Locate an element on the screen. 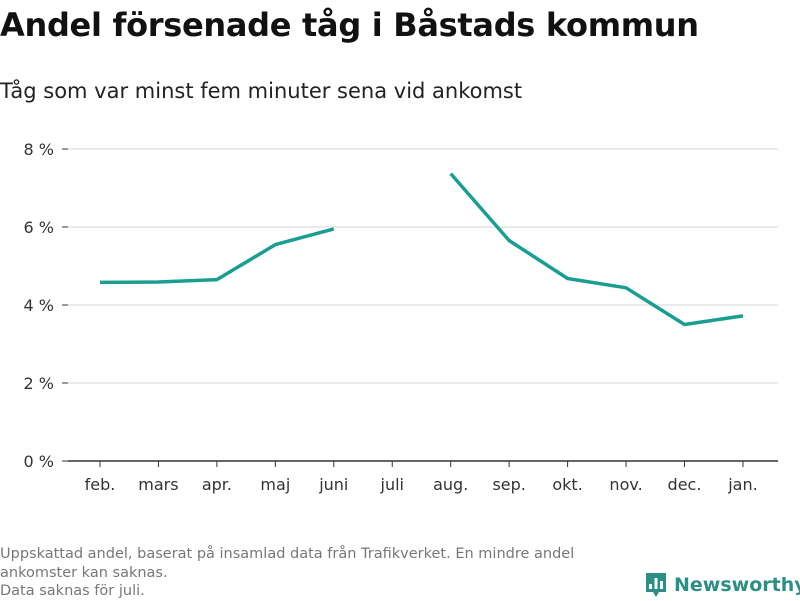 The height and width of the screenshot is (601, 800). footnote-missing-data: Data saknas för juli. is located at coordinates (72, 591).